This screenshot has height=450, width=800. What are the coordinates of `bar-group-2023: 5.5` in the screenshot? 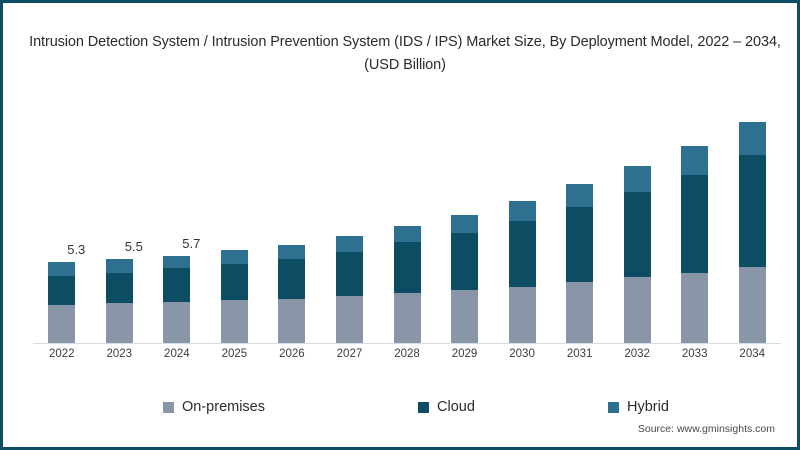 It's located at (119, 291).